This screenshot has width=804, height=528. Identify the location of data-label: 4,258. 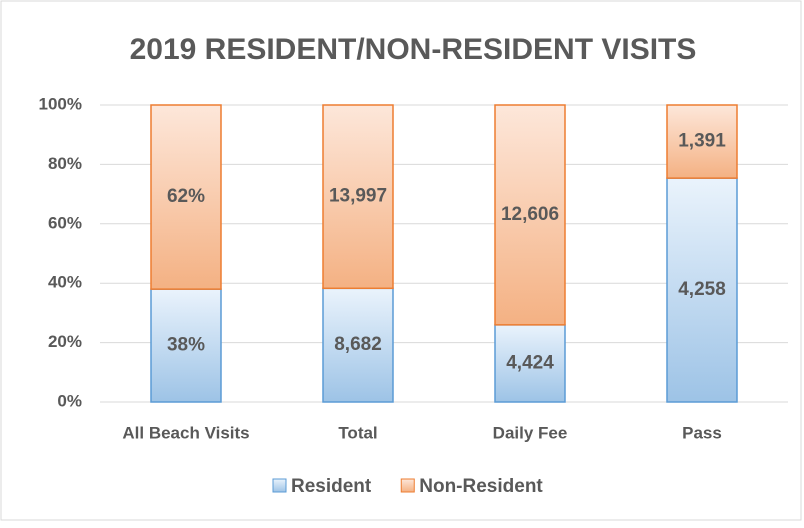
(702, 289).